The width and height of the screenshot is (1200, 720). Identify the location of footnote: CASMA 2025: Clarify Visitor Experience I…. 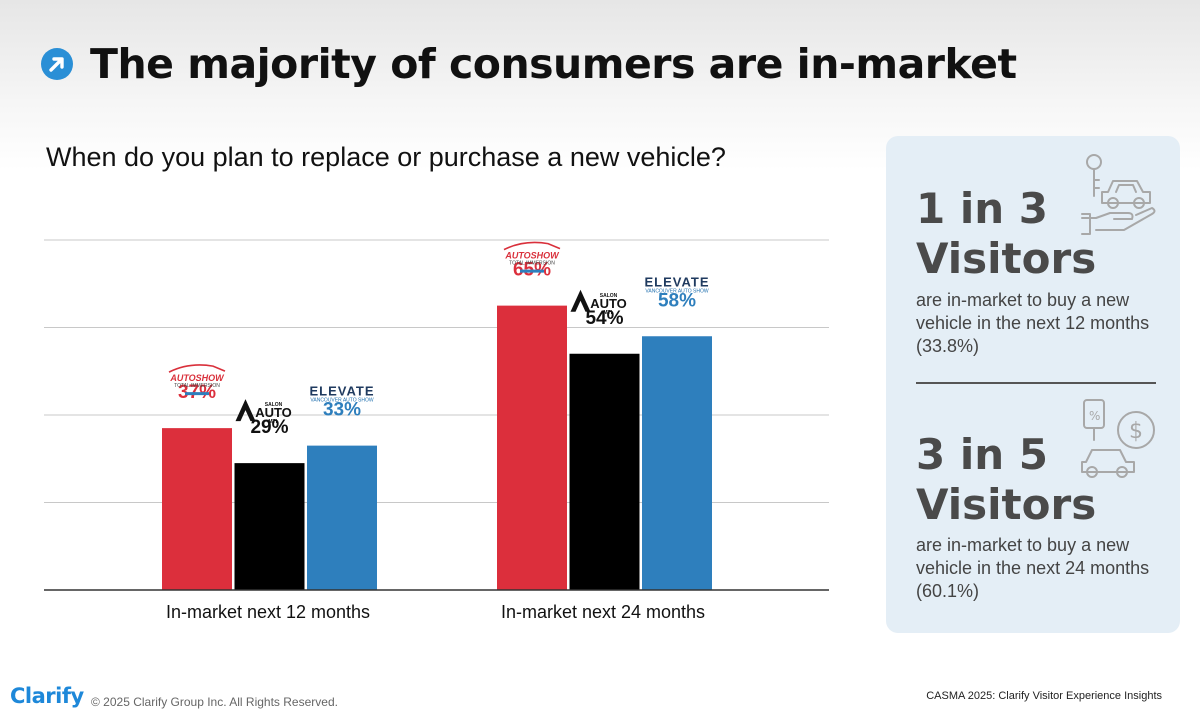
(1044, 696).